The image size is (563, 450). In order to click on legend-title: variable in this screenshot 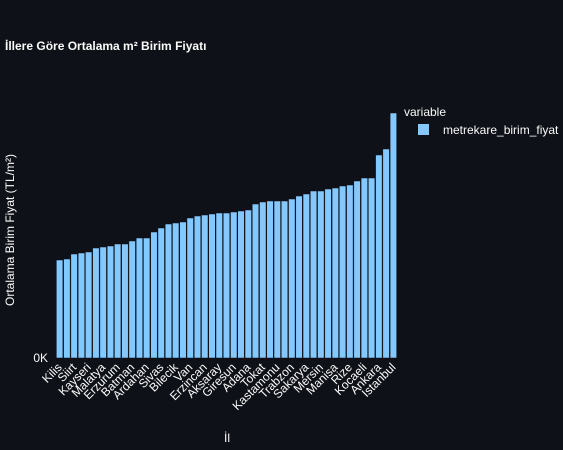, I will do `click(425, 112)`.